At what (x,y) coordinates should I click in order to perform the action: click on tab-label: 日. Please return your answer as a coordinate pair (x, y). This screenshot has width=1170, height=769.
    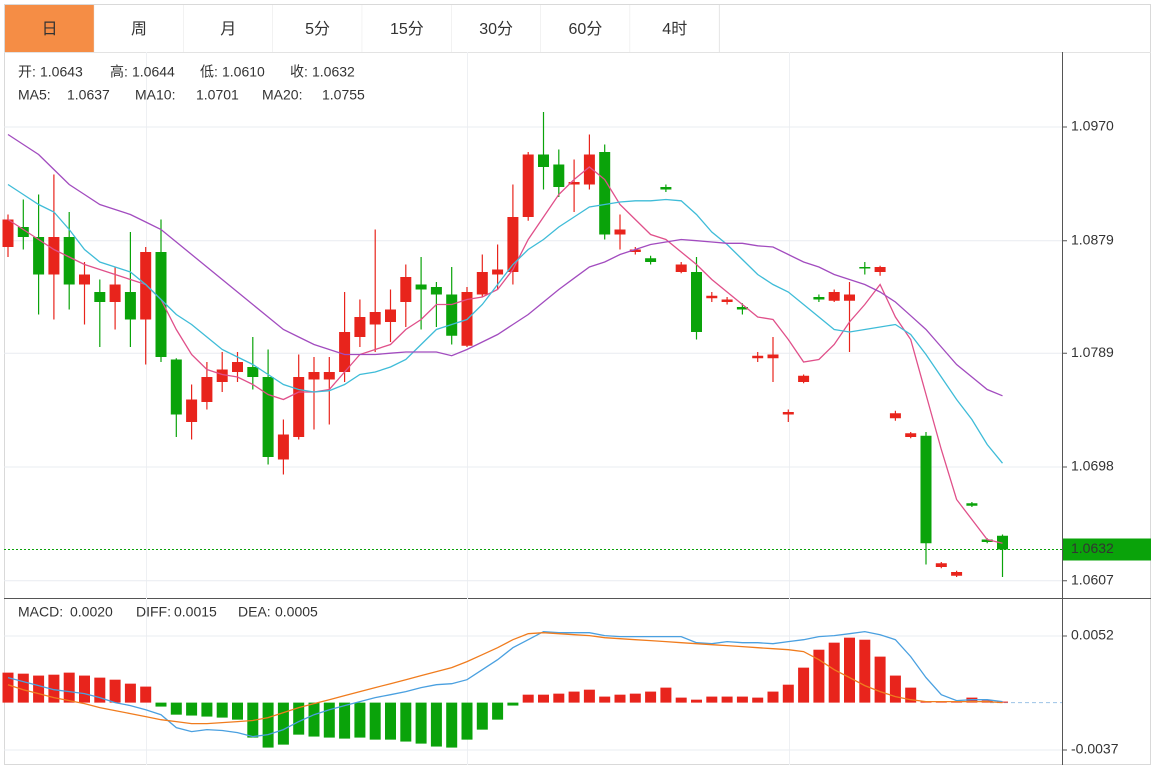
    Looking at the image, I should click on (50, 29).